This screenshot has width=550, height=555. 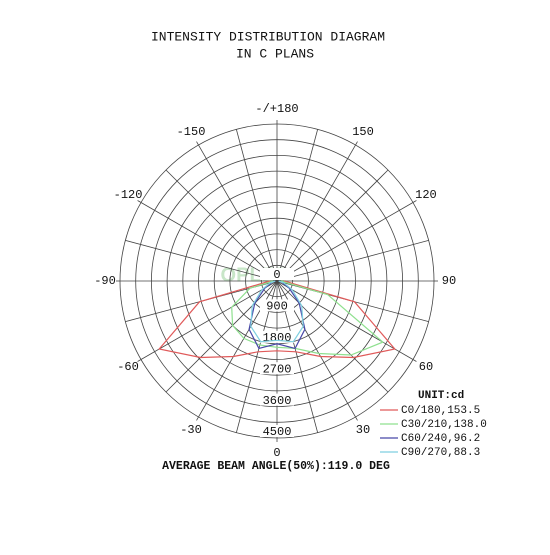 I want to click on angle-tick-label: -120, so click(x=128, y=195).